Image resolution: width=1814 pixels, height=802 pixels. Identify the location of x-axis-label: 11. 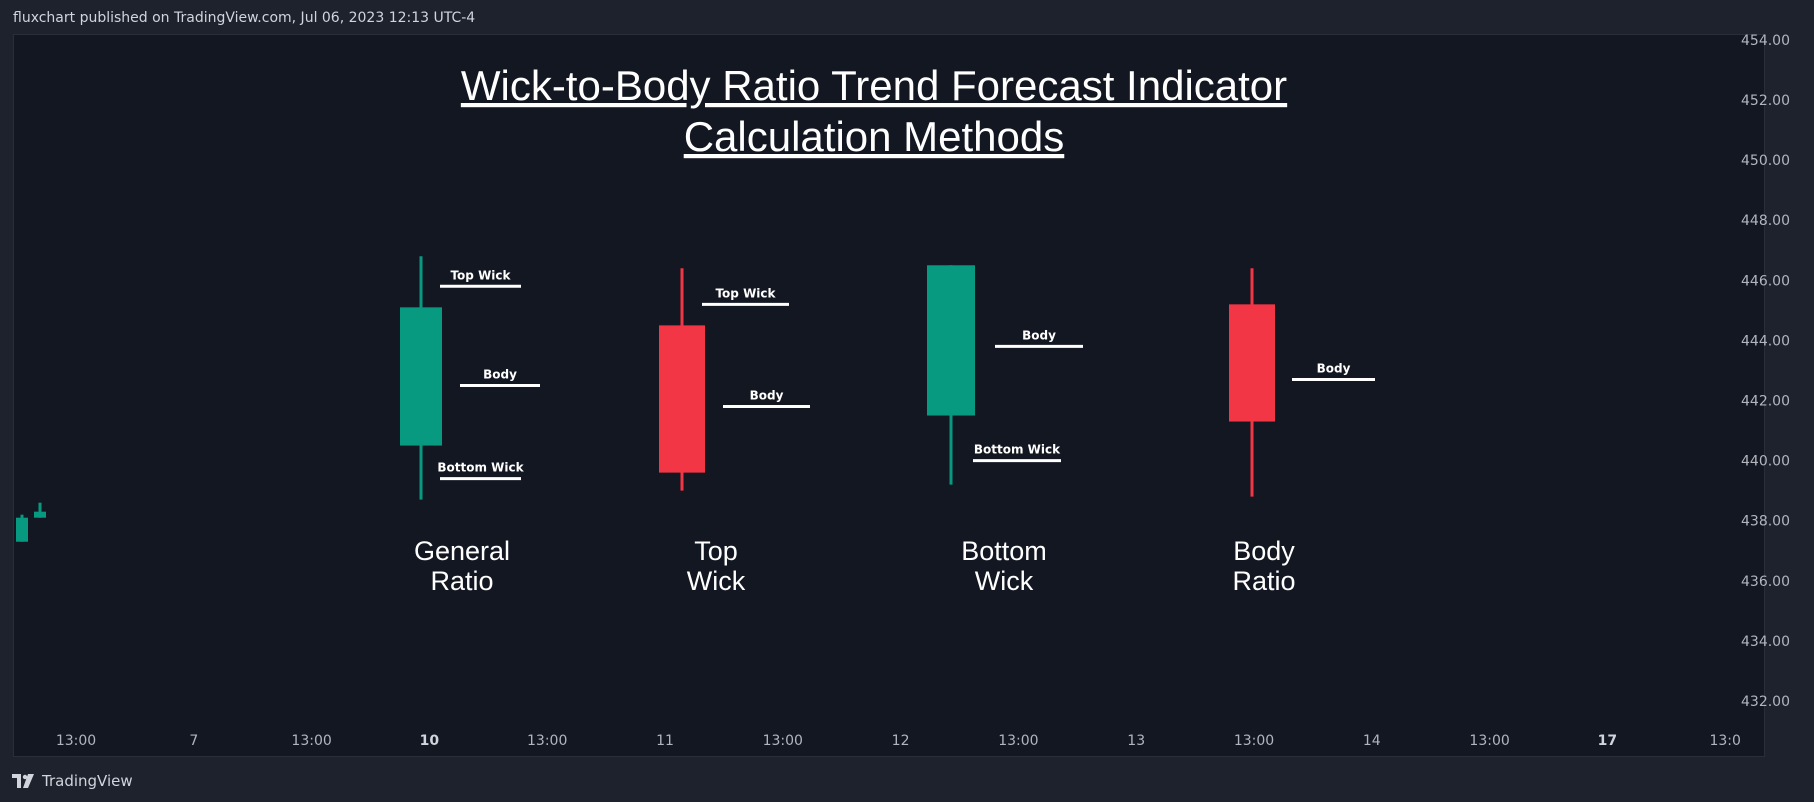
(665, 741).